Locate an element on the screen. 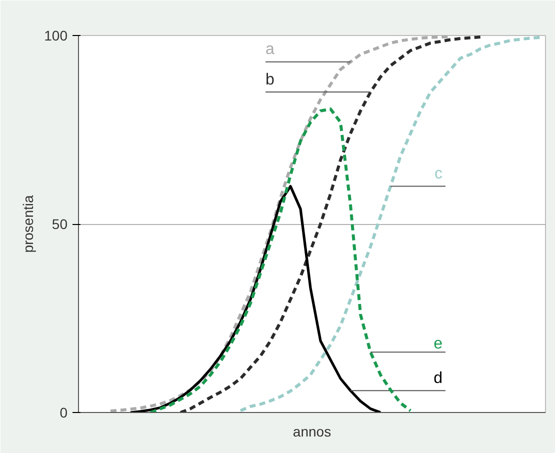  text: e is located at coordinates (438, 343).